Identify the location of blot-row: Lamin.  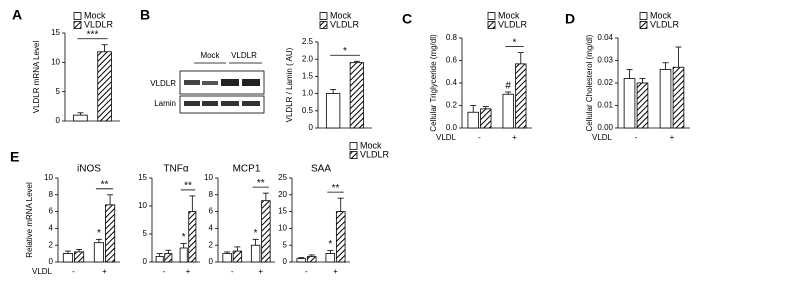
(165, 103).